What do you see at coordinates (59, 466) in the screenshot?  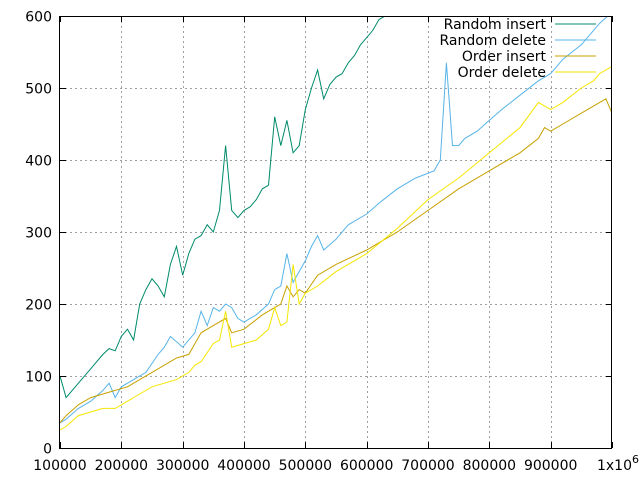 I see `x-tick-label: 100000` at bounding box center [59, 466].